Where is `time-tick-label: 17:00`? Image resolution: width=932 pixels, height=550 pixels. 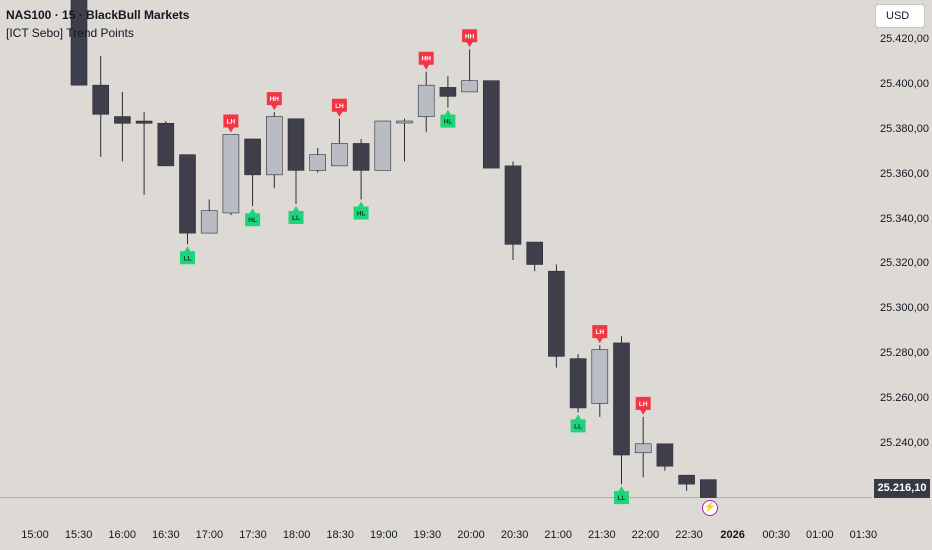 time-tick-label: 17:00 is located at coordinates (209, 535).